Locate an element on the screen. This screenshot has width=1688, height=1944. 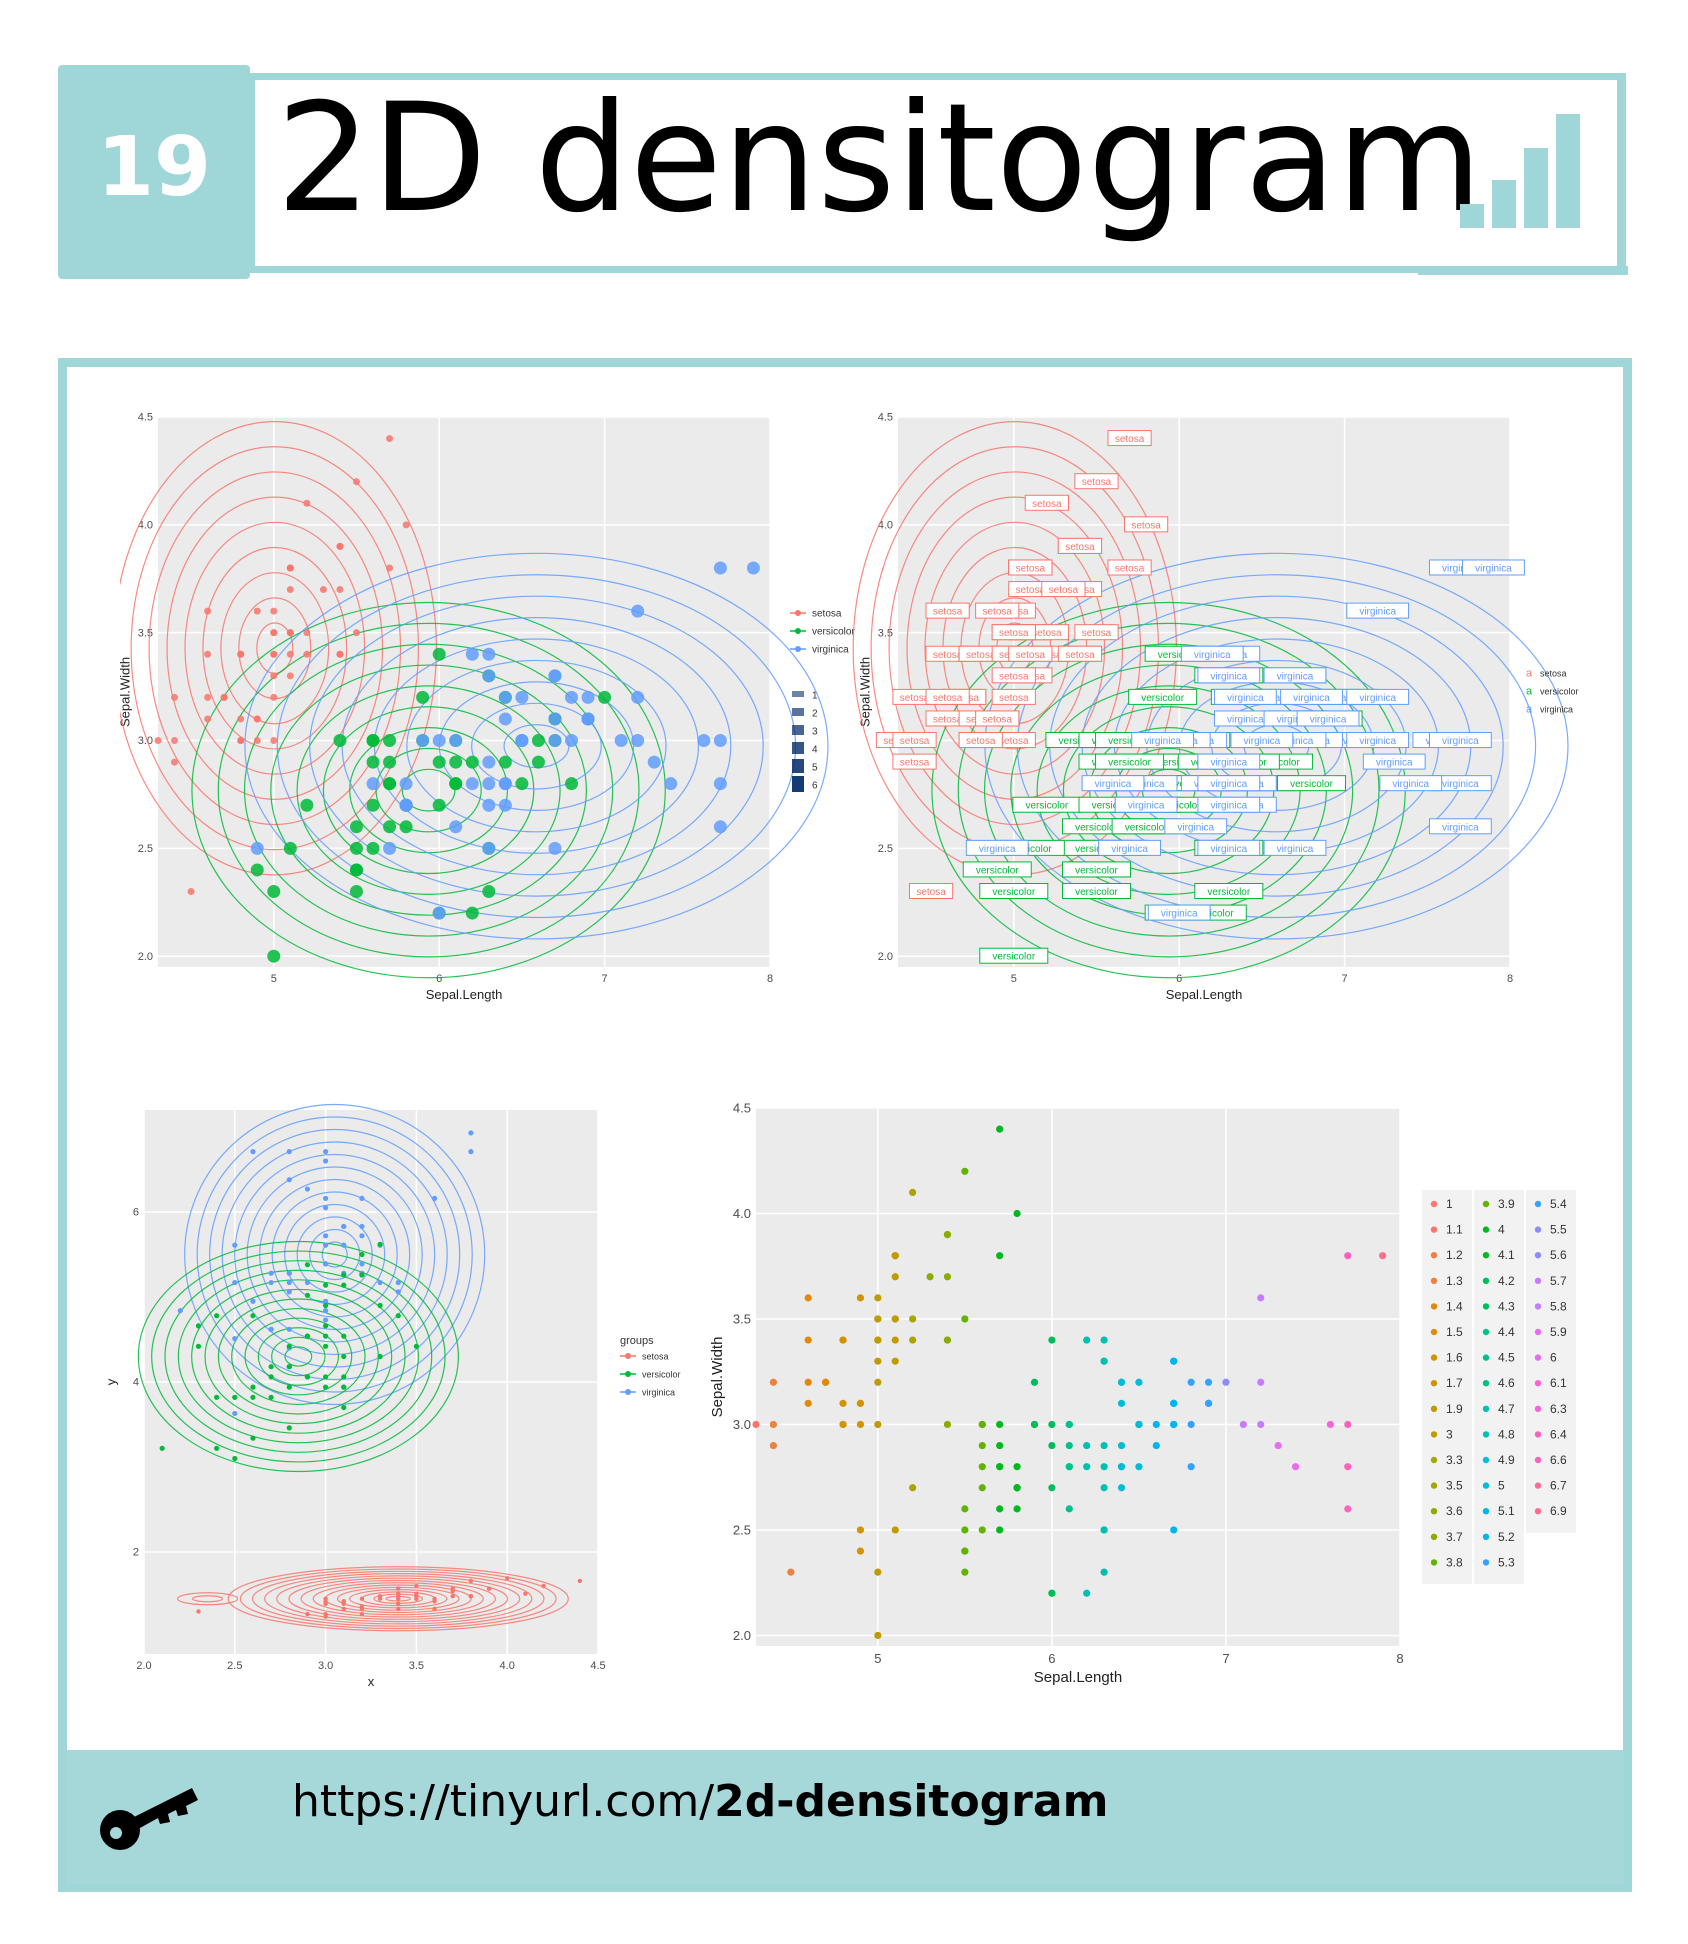
point-label: virginica is located at coordinates (1245, 719).